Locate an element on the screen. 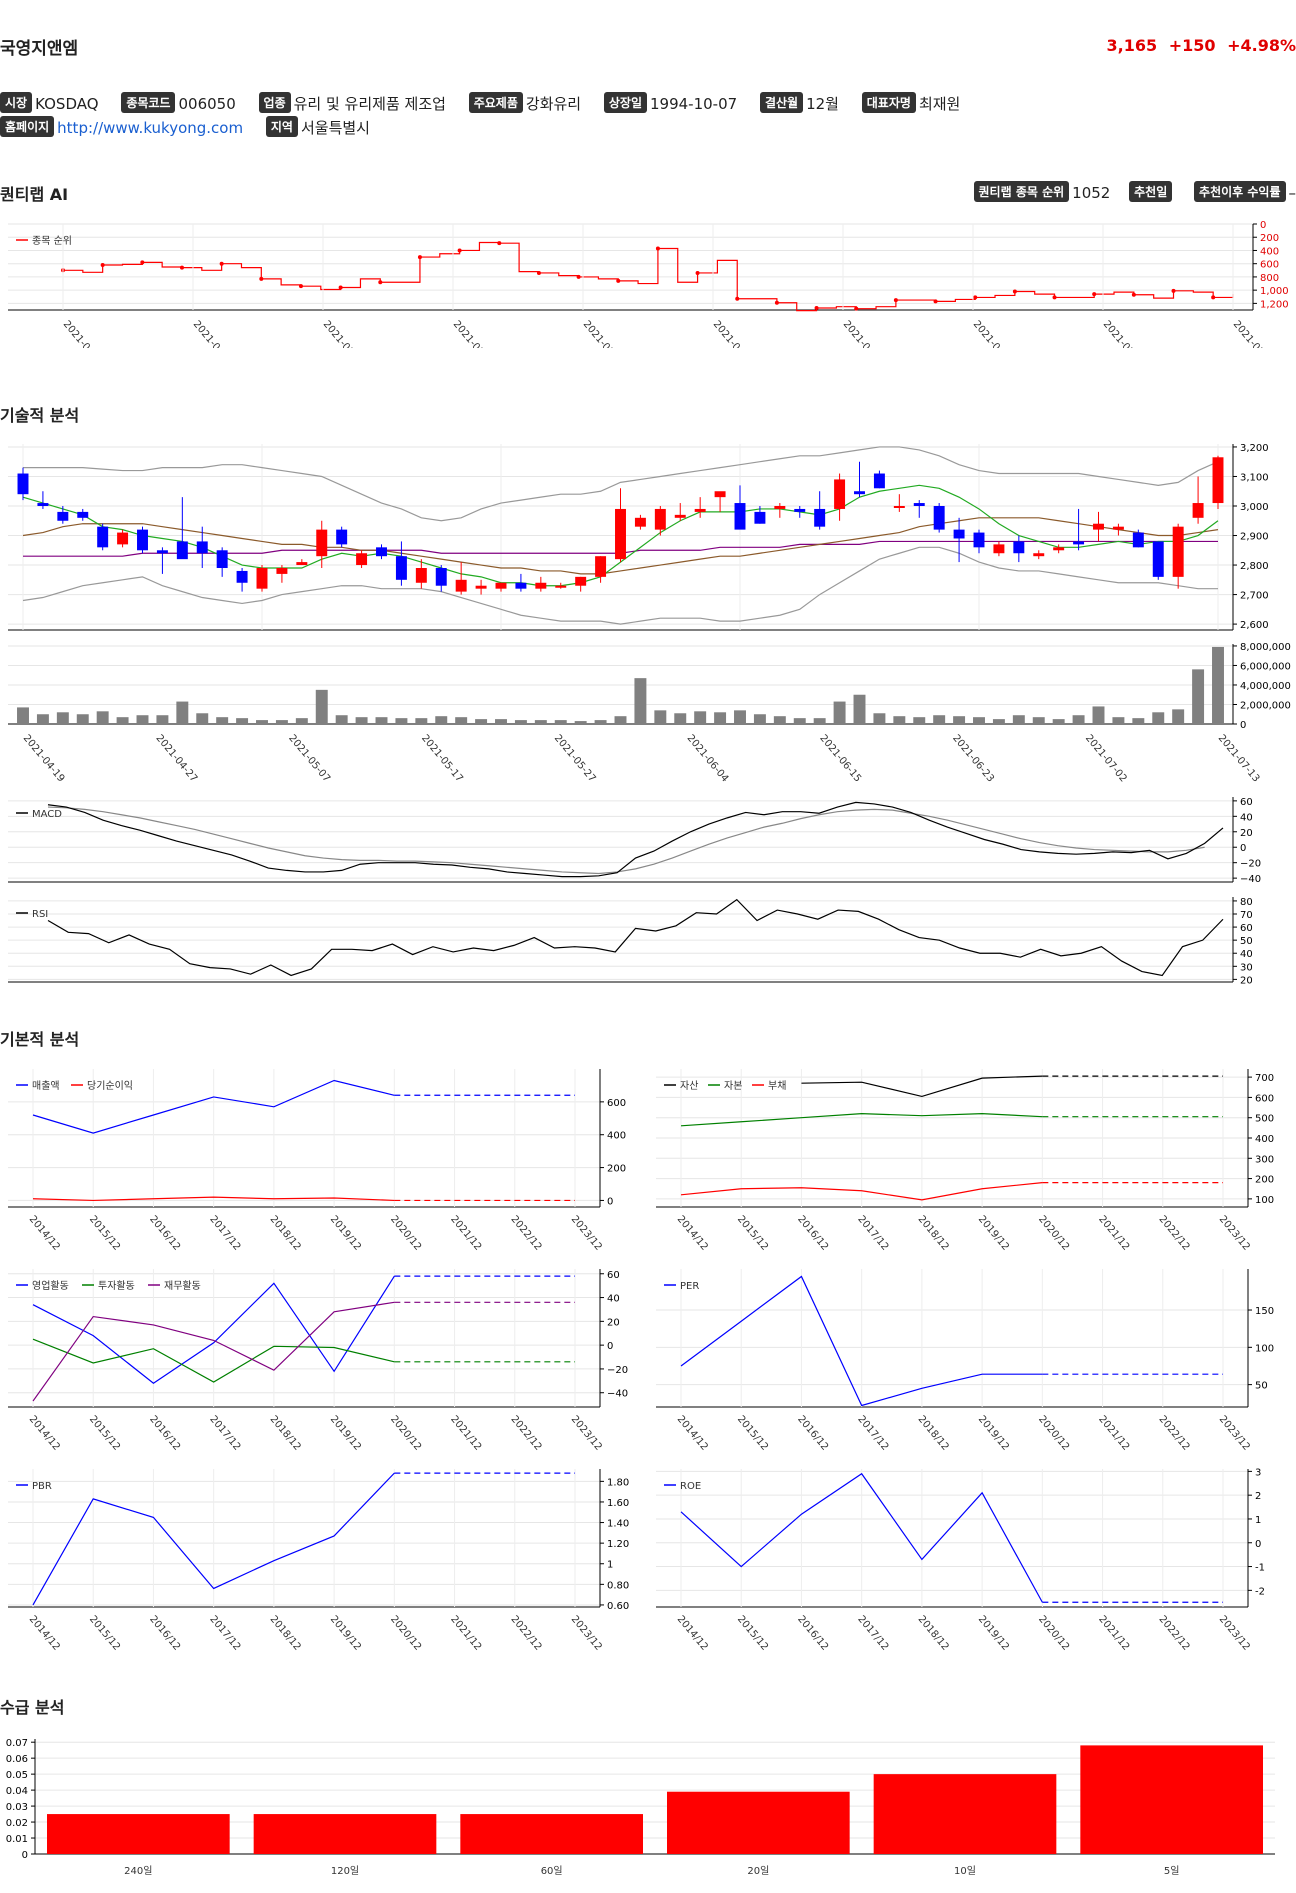  plot-area: −40 −20 0 20 40 60 is located at coordinates (634, 841).